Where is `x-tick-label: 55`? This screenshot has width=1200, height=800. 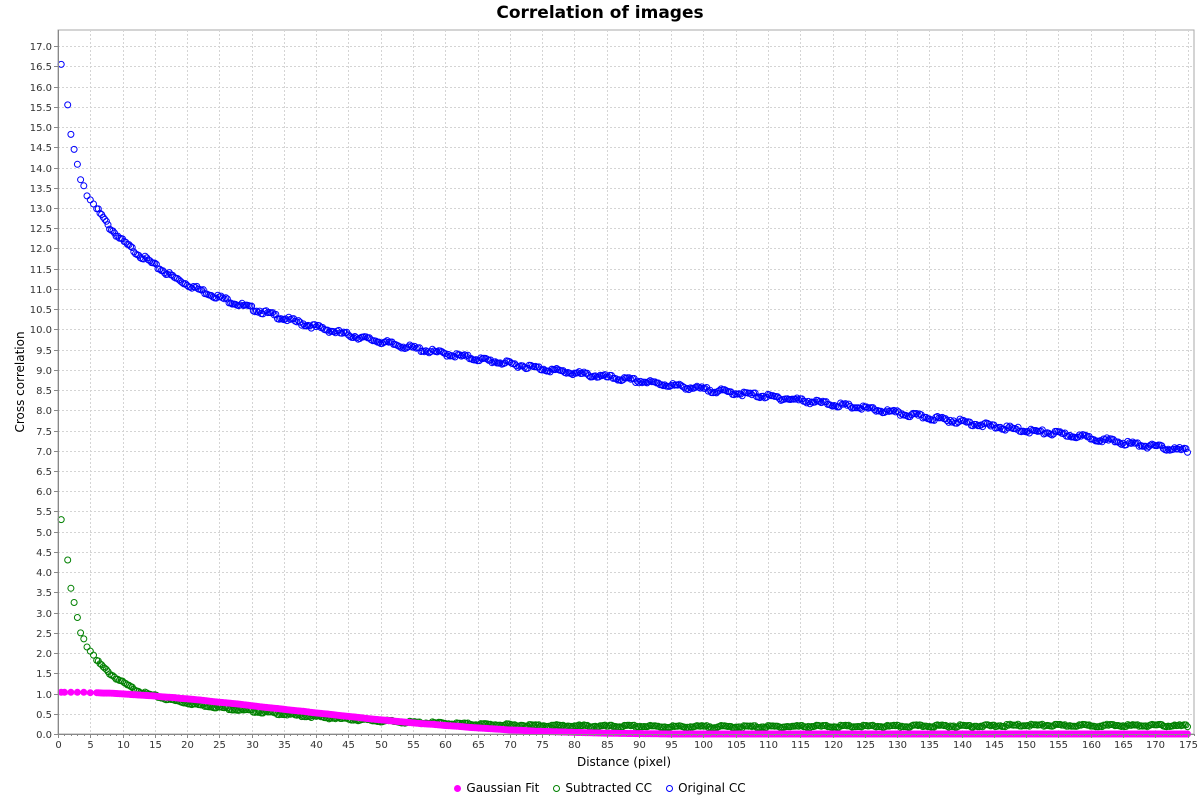
x-tick-label: 55 is located at coordinates (413, 745).